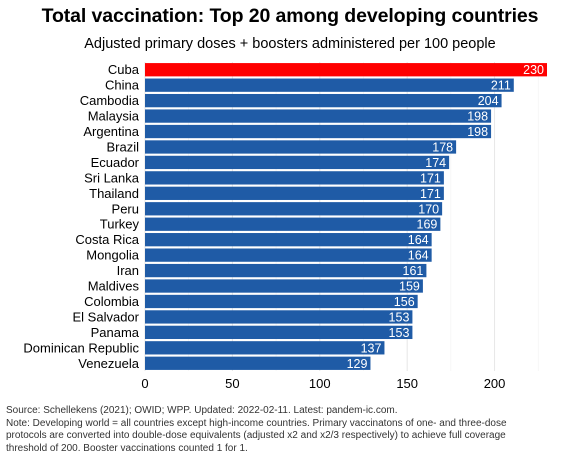  I want to click on data-label: 159, so click(409, 287).